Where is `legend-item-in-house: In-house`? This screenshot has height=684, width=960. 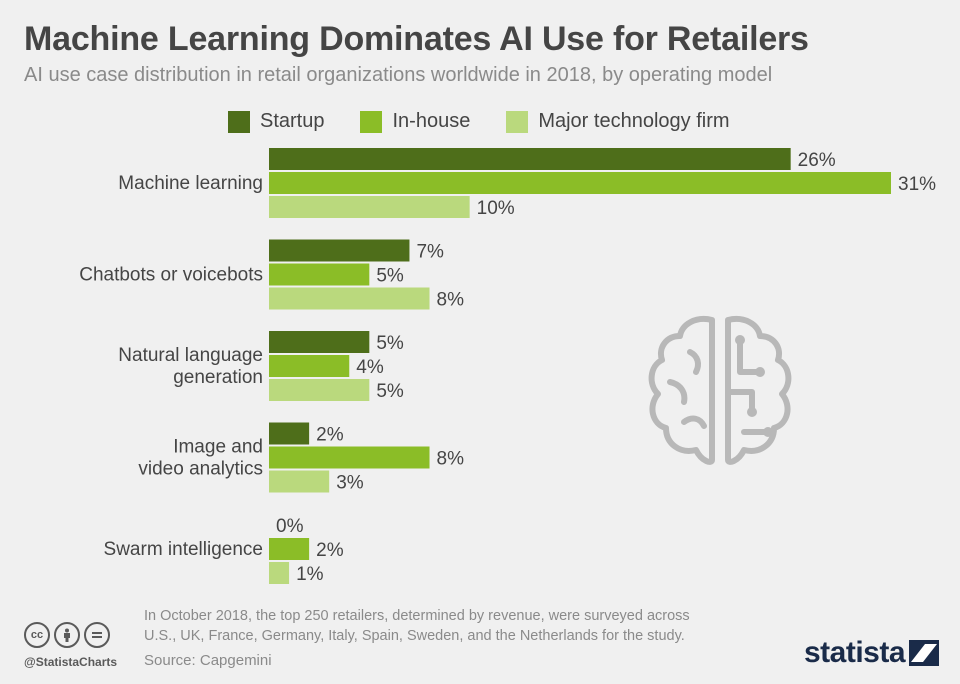 legend-item-in-house: In-house is located at coordinates (415, 121).